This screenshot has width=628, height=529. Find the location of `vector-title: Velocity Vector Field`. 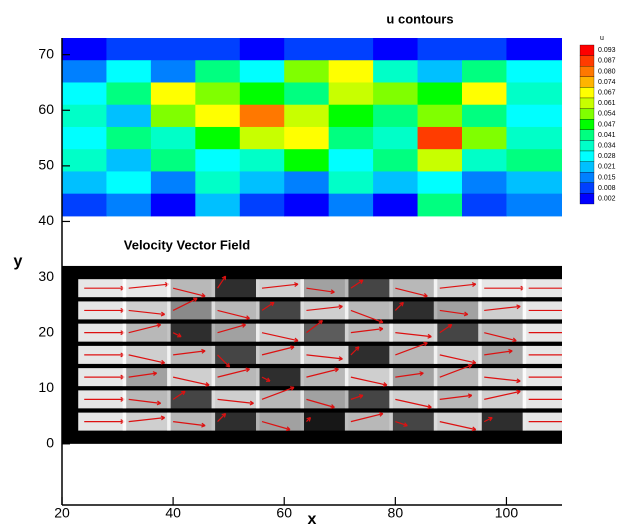

vector-title: Velocity Vector Field is located at coordinates (187, 244).